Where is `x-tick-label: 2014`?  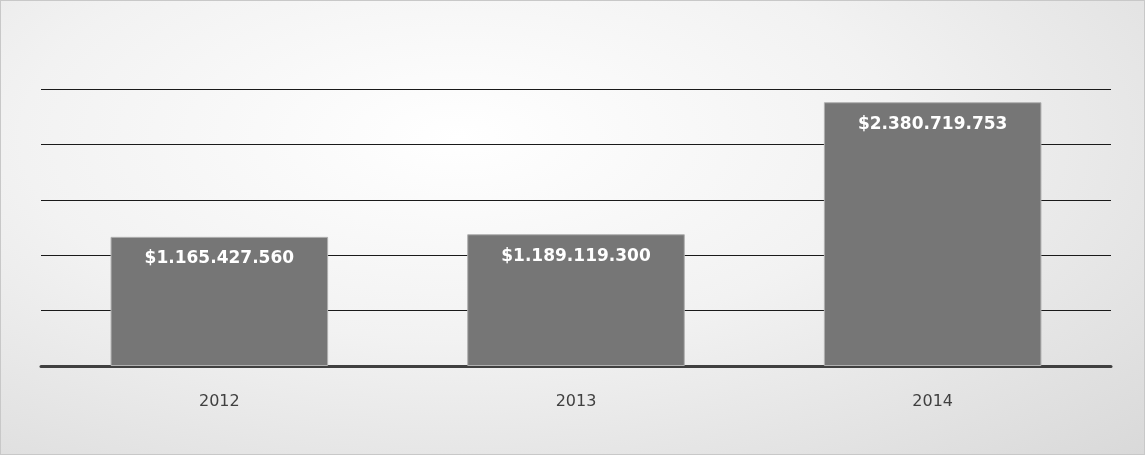
x-tick-label: 2014 is located at coordinates (933, 400).